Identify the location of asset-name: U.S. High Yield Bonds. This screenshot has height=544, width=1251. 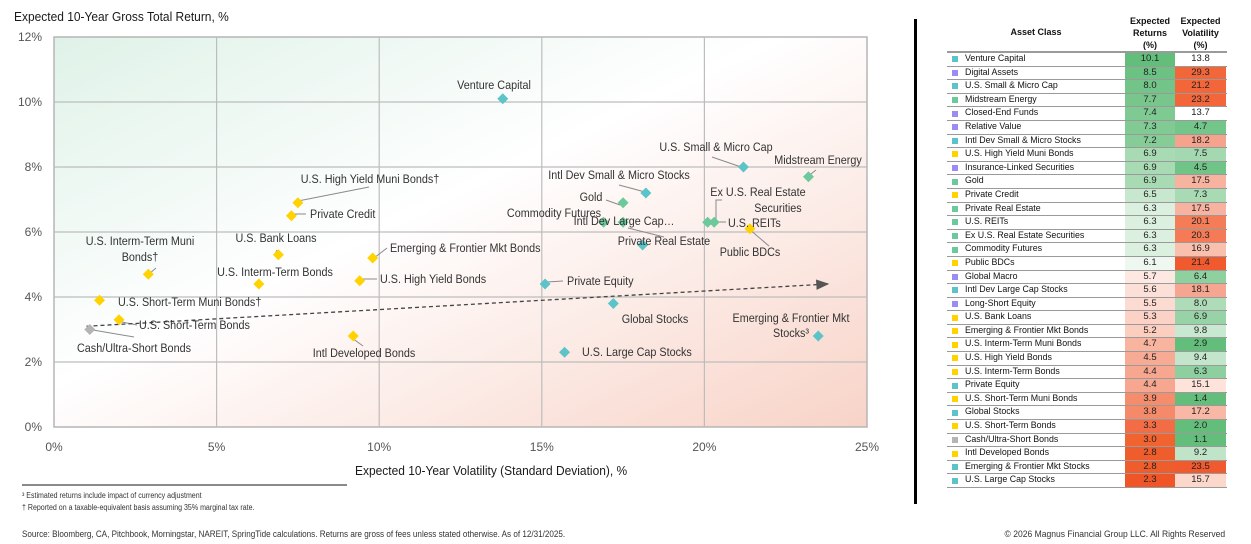
(1008, 358).